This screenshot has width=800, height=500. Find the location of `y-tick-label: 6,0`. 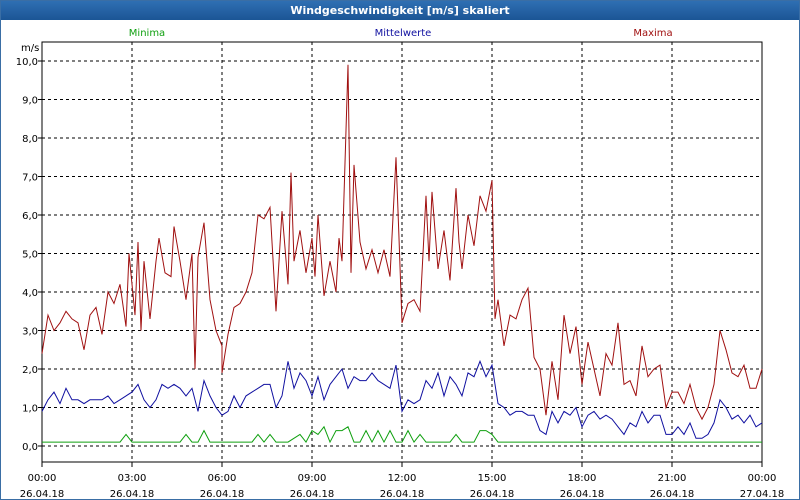

y-tick-label: 6,0 is located at coordinates (30, 216).